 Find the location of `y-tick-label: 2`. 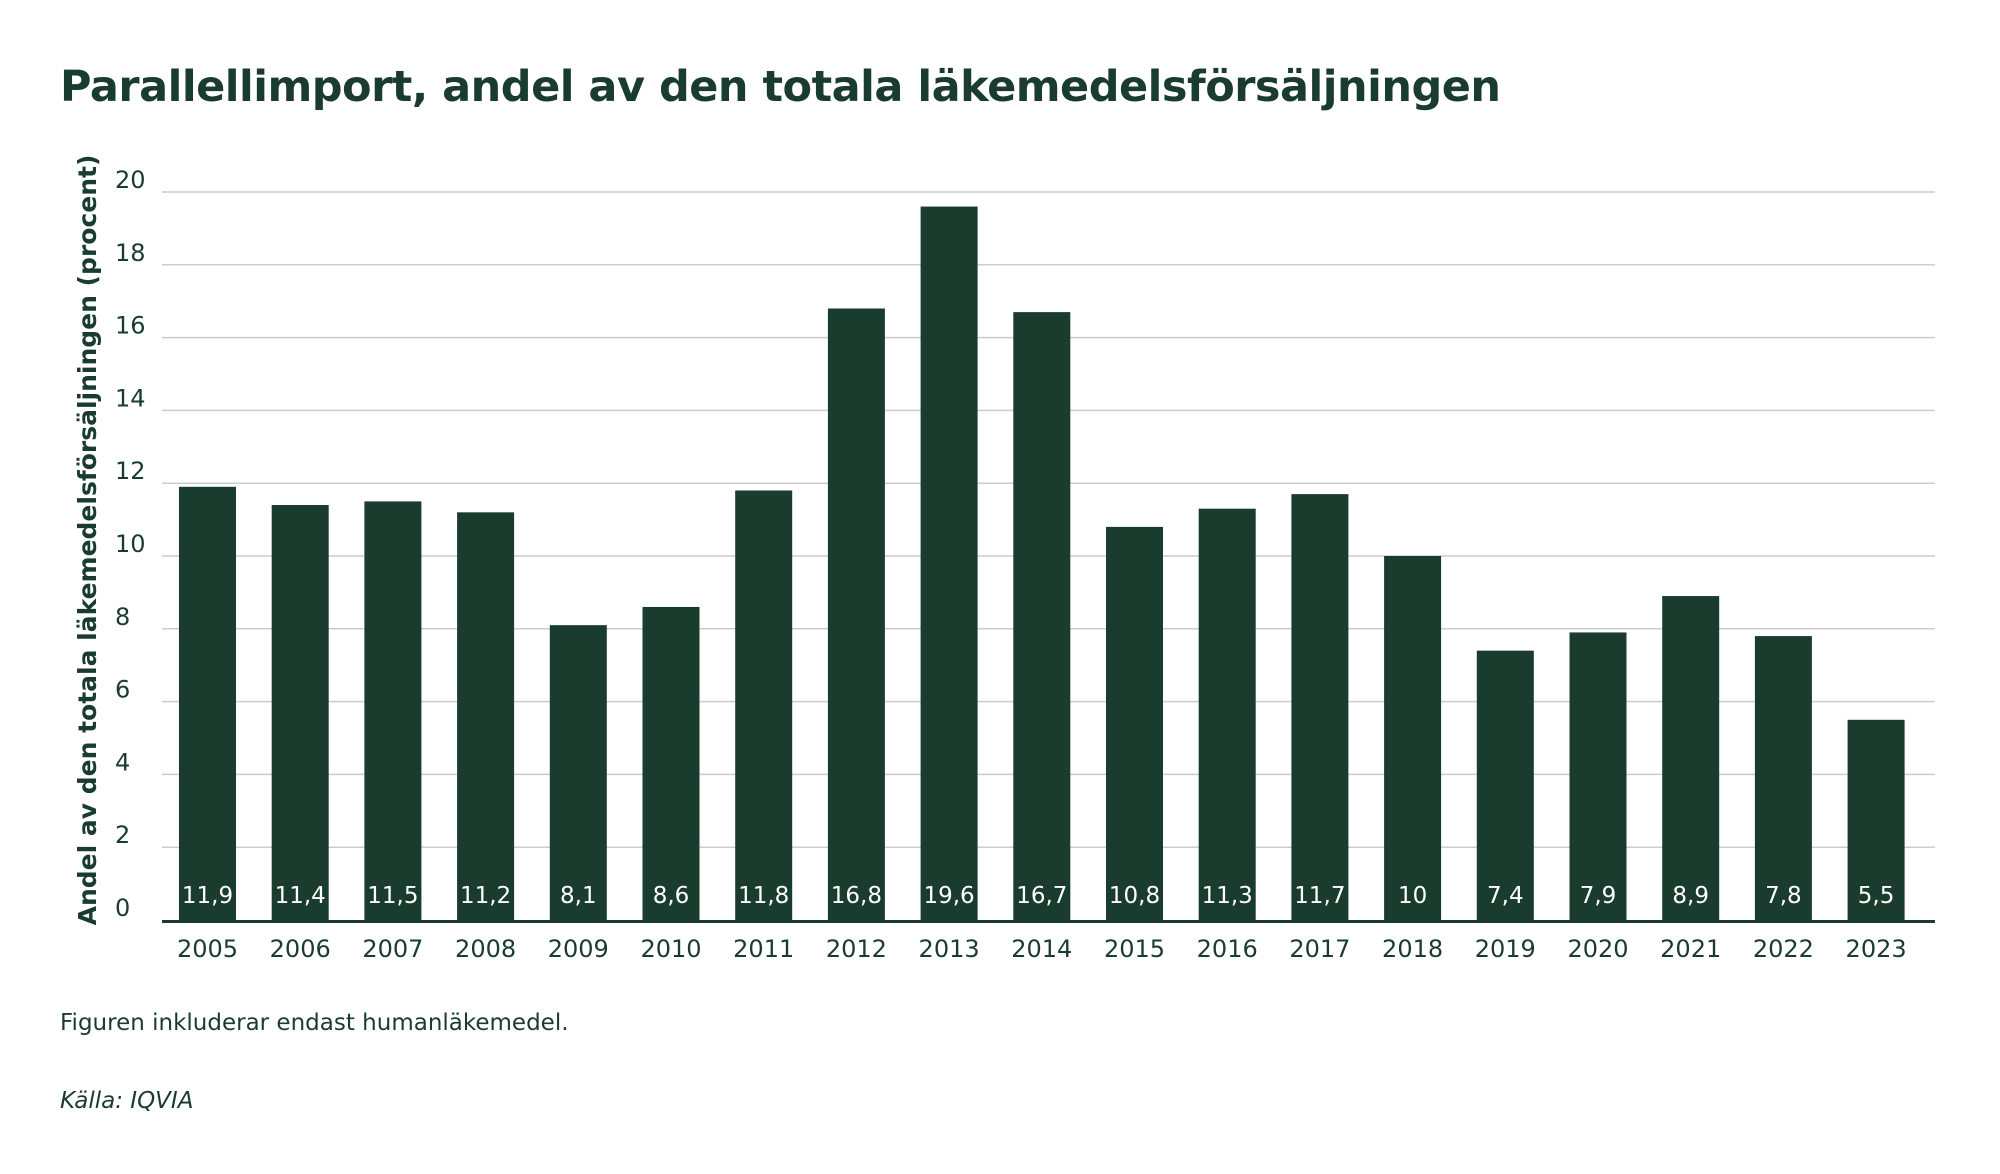

y-tick-label: 2 is located at coordinates (122, 835).